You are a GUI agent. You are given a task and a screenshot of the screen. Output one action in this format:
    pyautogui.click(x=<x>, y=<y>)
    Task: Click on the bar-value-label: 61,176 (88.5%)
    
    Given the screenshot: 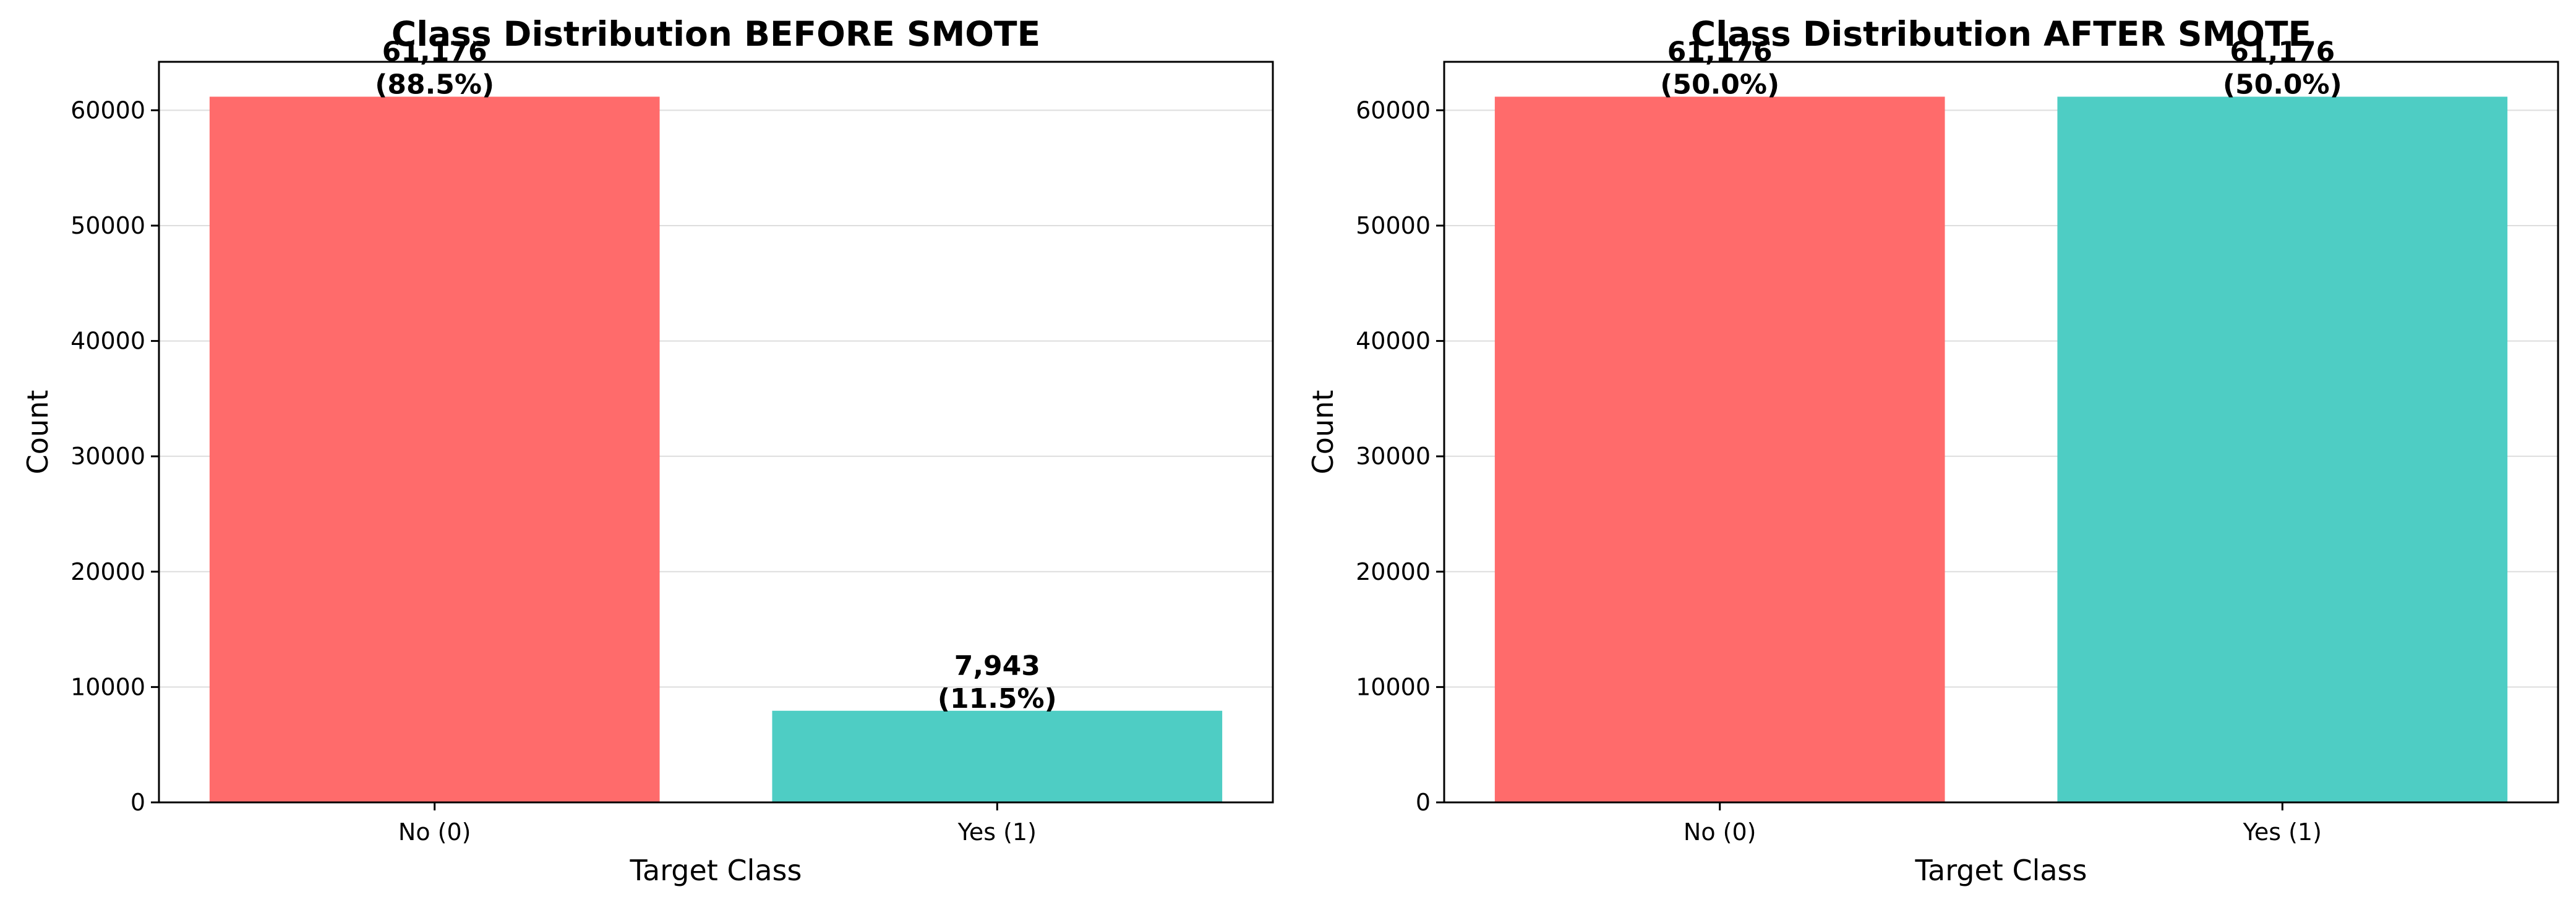 What is the action you would take?
    pyautogui.click(x=434, y=68)
    